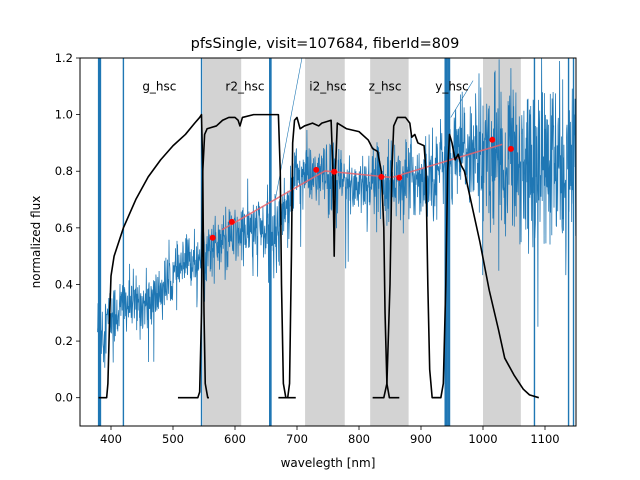 Image resolution: width=640 pixels, height=480 pixels. Describe the element at coordinates (235, 439) in the screenshot. I see `x-tick-label: 600` at that location.